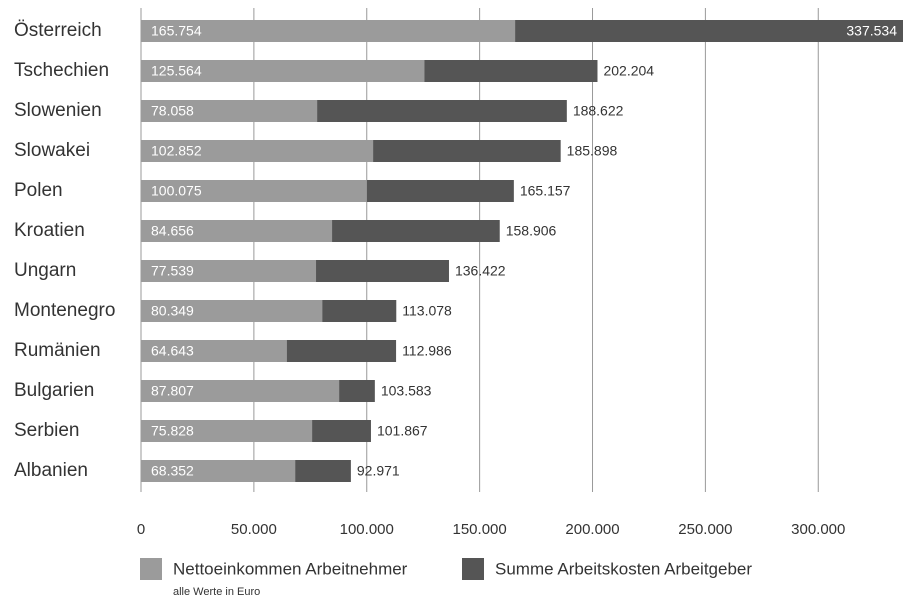 The image size is (903, 598). Describe the element at coordinates (254, 529) in the screenshot. I see `x-tick-label: 50.000` at that location.